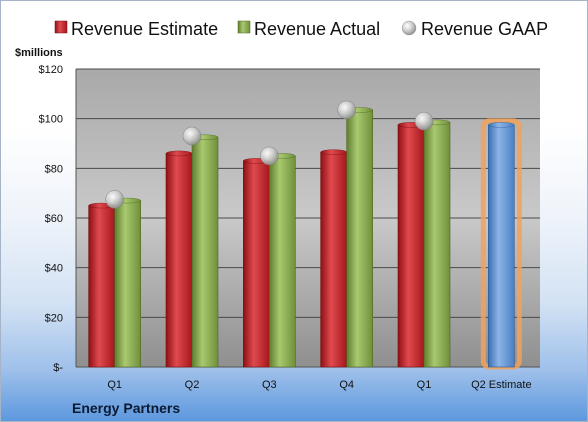 The height and width of the screenshot is (422, 588). What do you see at coordinates (346, 385) in the screenshot?
I see `x-tick-label: Q4` at bounding box center [346, 385].